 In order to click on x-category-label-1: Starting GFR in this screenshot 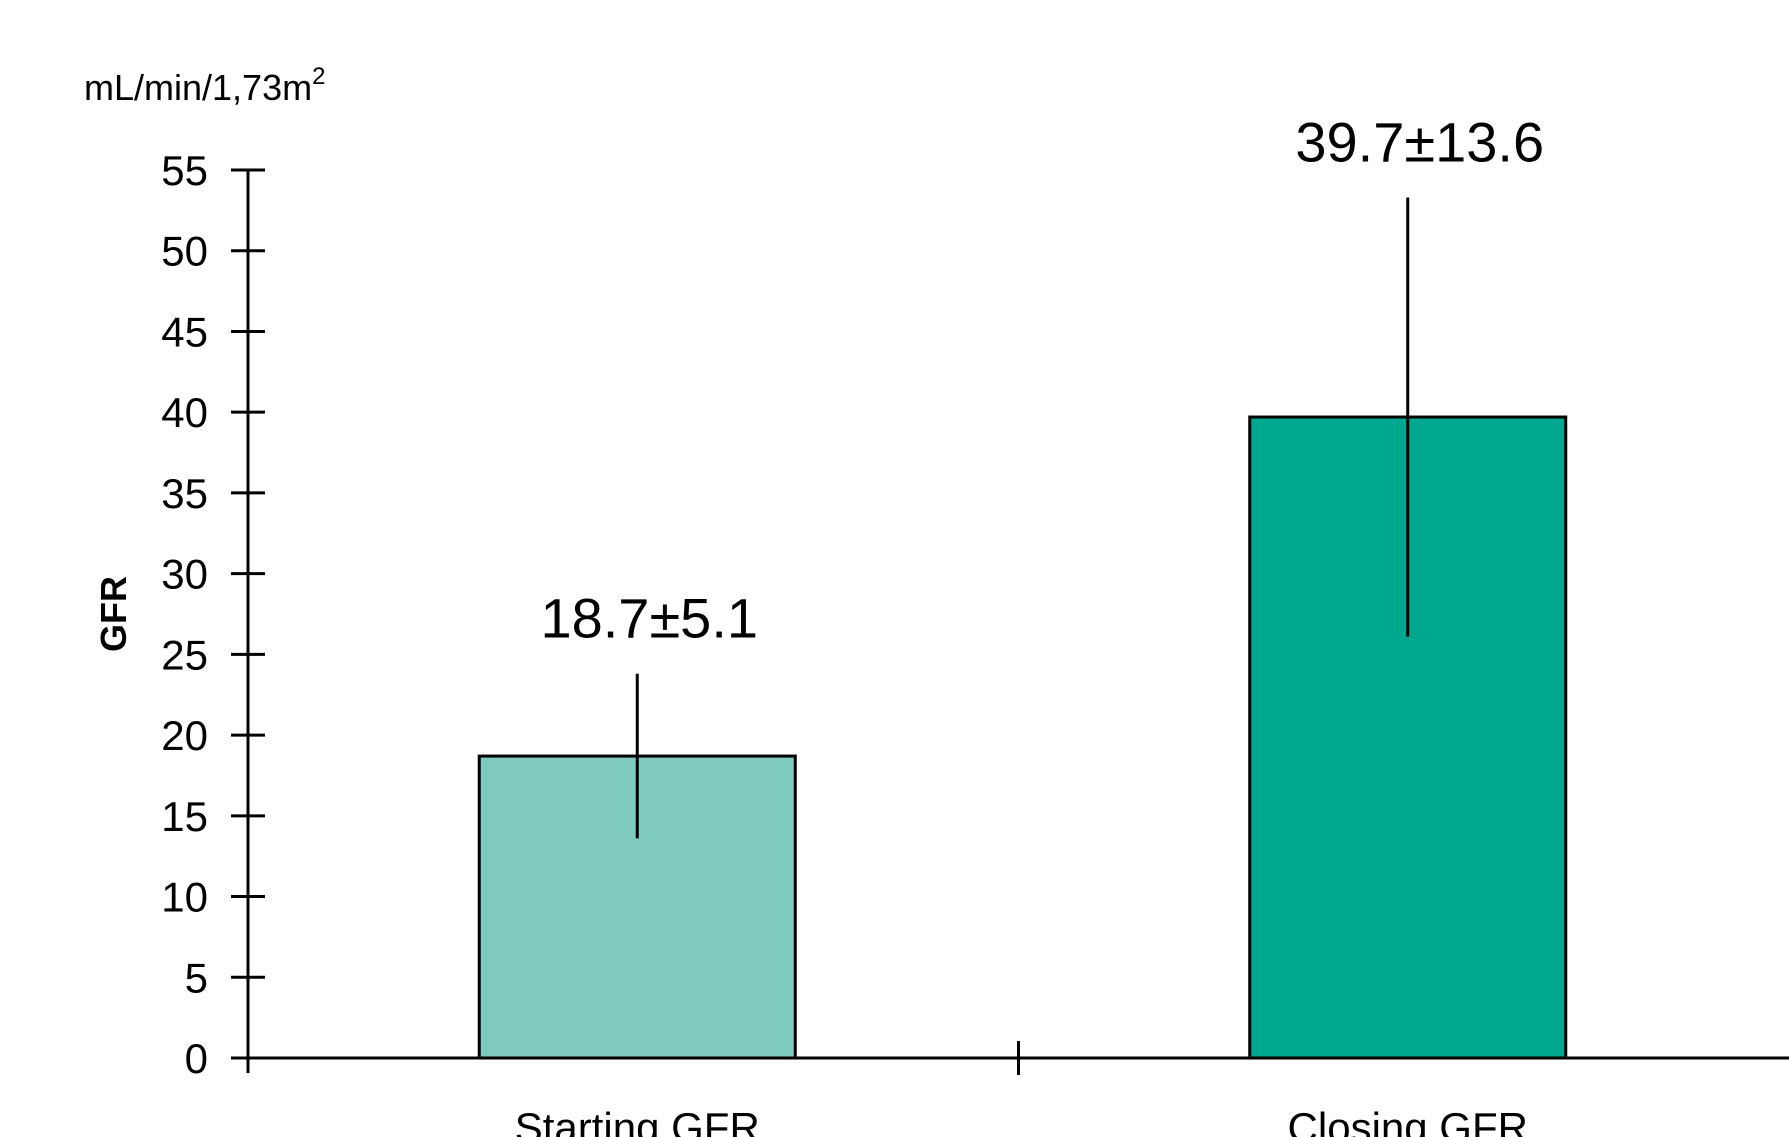, I will do `click(637, 1120)`.